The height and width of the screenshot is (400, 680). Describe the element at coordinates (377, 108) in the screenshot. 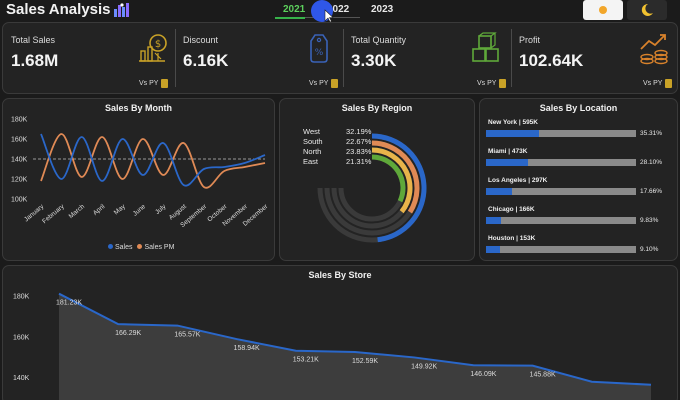

I see `panel-title: Sales By Region` at that location.